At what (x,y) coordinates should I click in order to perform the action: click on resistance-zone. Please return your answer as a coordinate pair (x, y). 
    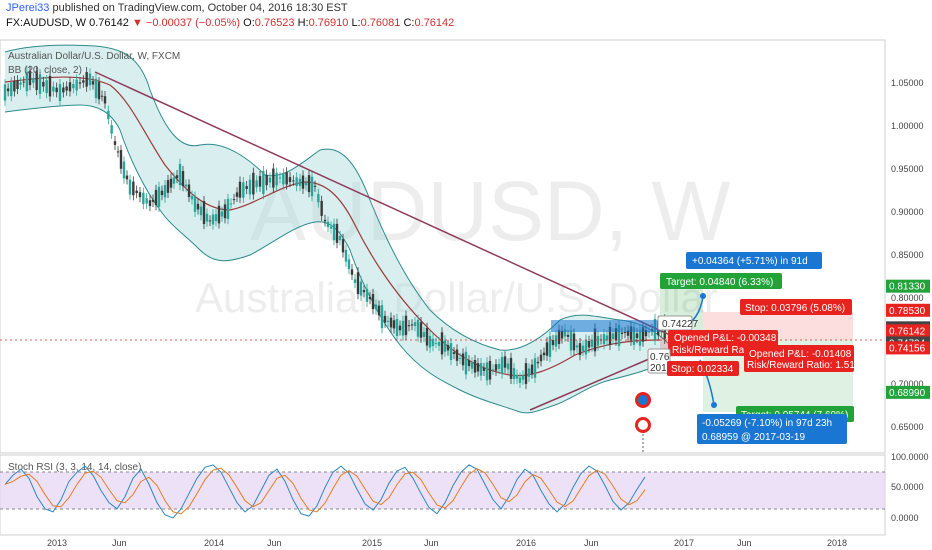
    Looking at the image, I should click on (605, 326).